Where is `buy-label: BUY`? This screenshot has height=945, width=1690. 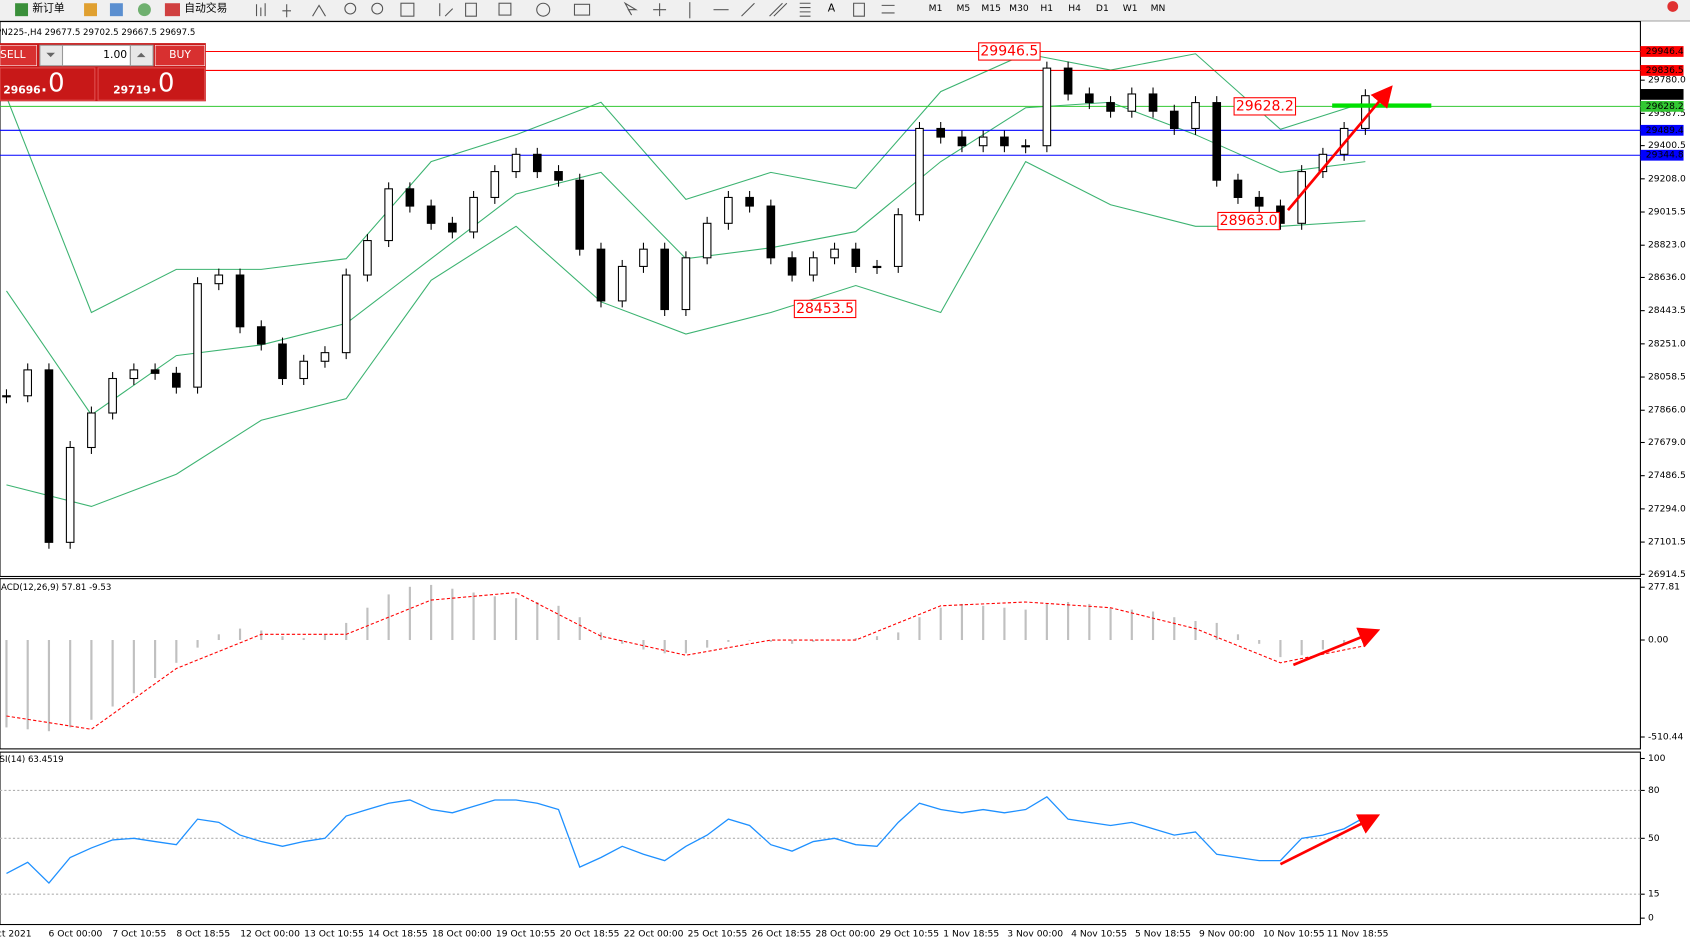
buy-label: BUY is located at coordinates (180, 54).